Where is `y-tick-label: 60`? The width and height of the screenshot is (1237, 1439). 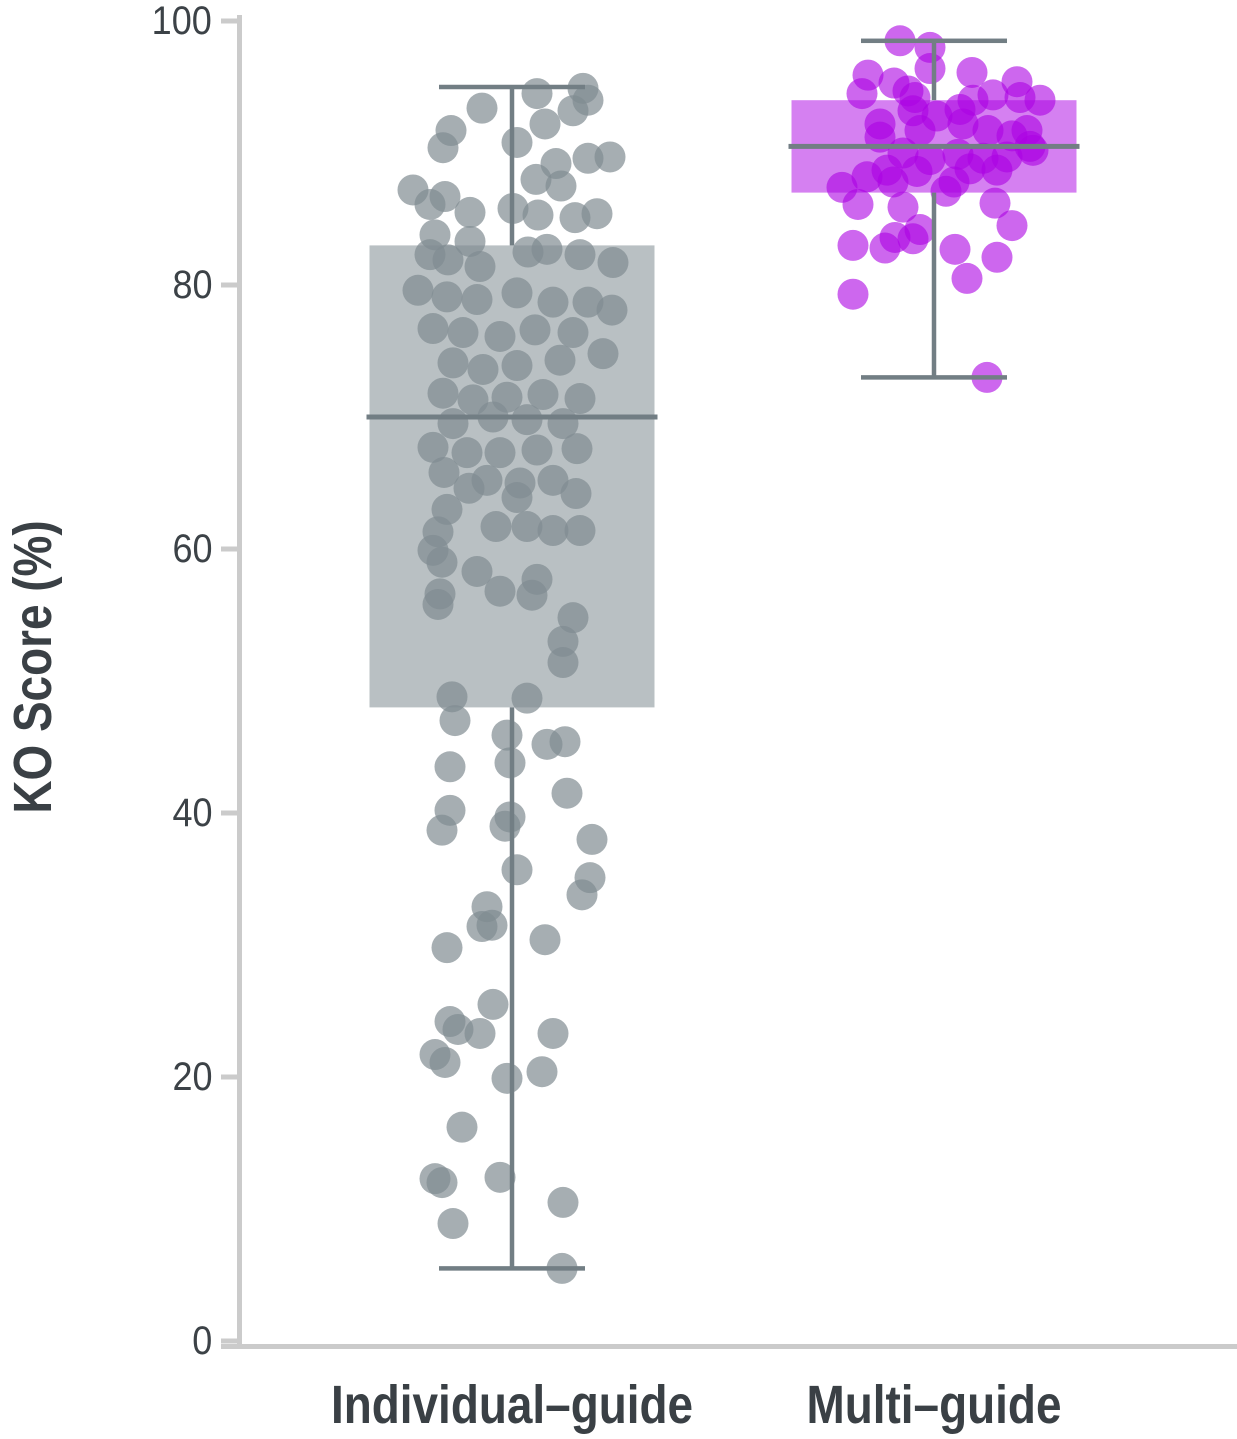 y-tick-label: 60 is located at coordinates (112, 549).